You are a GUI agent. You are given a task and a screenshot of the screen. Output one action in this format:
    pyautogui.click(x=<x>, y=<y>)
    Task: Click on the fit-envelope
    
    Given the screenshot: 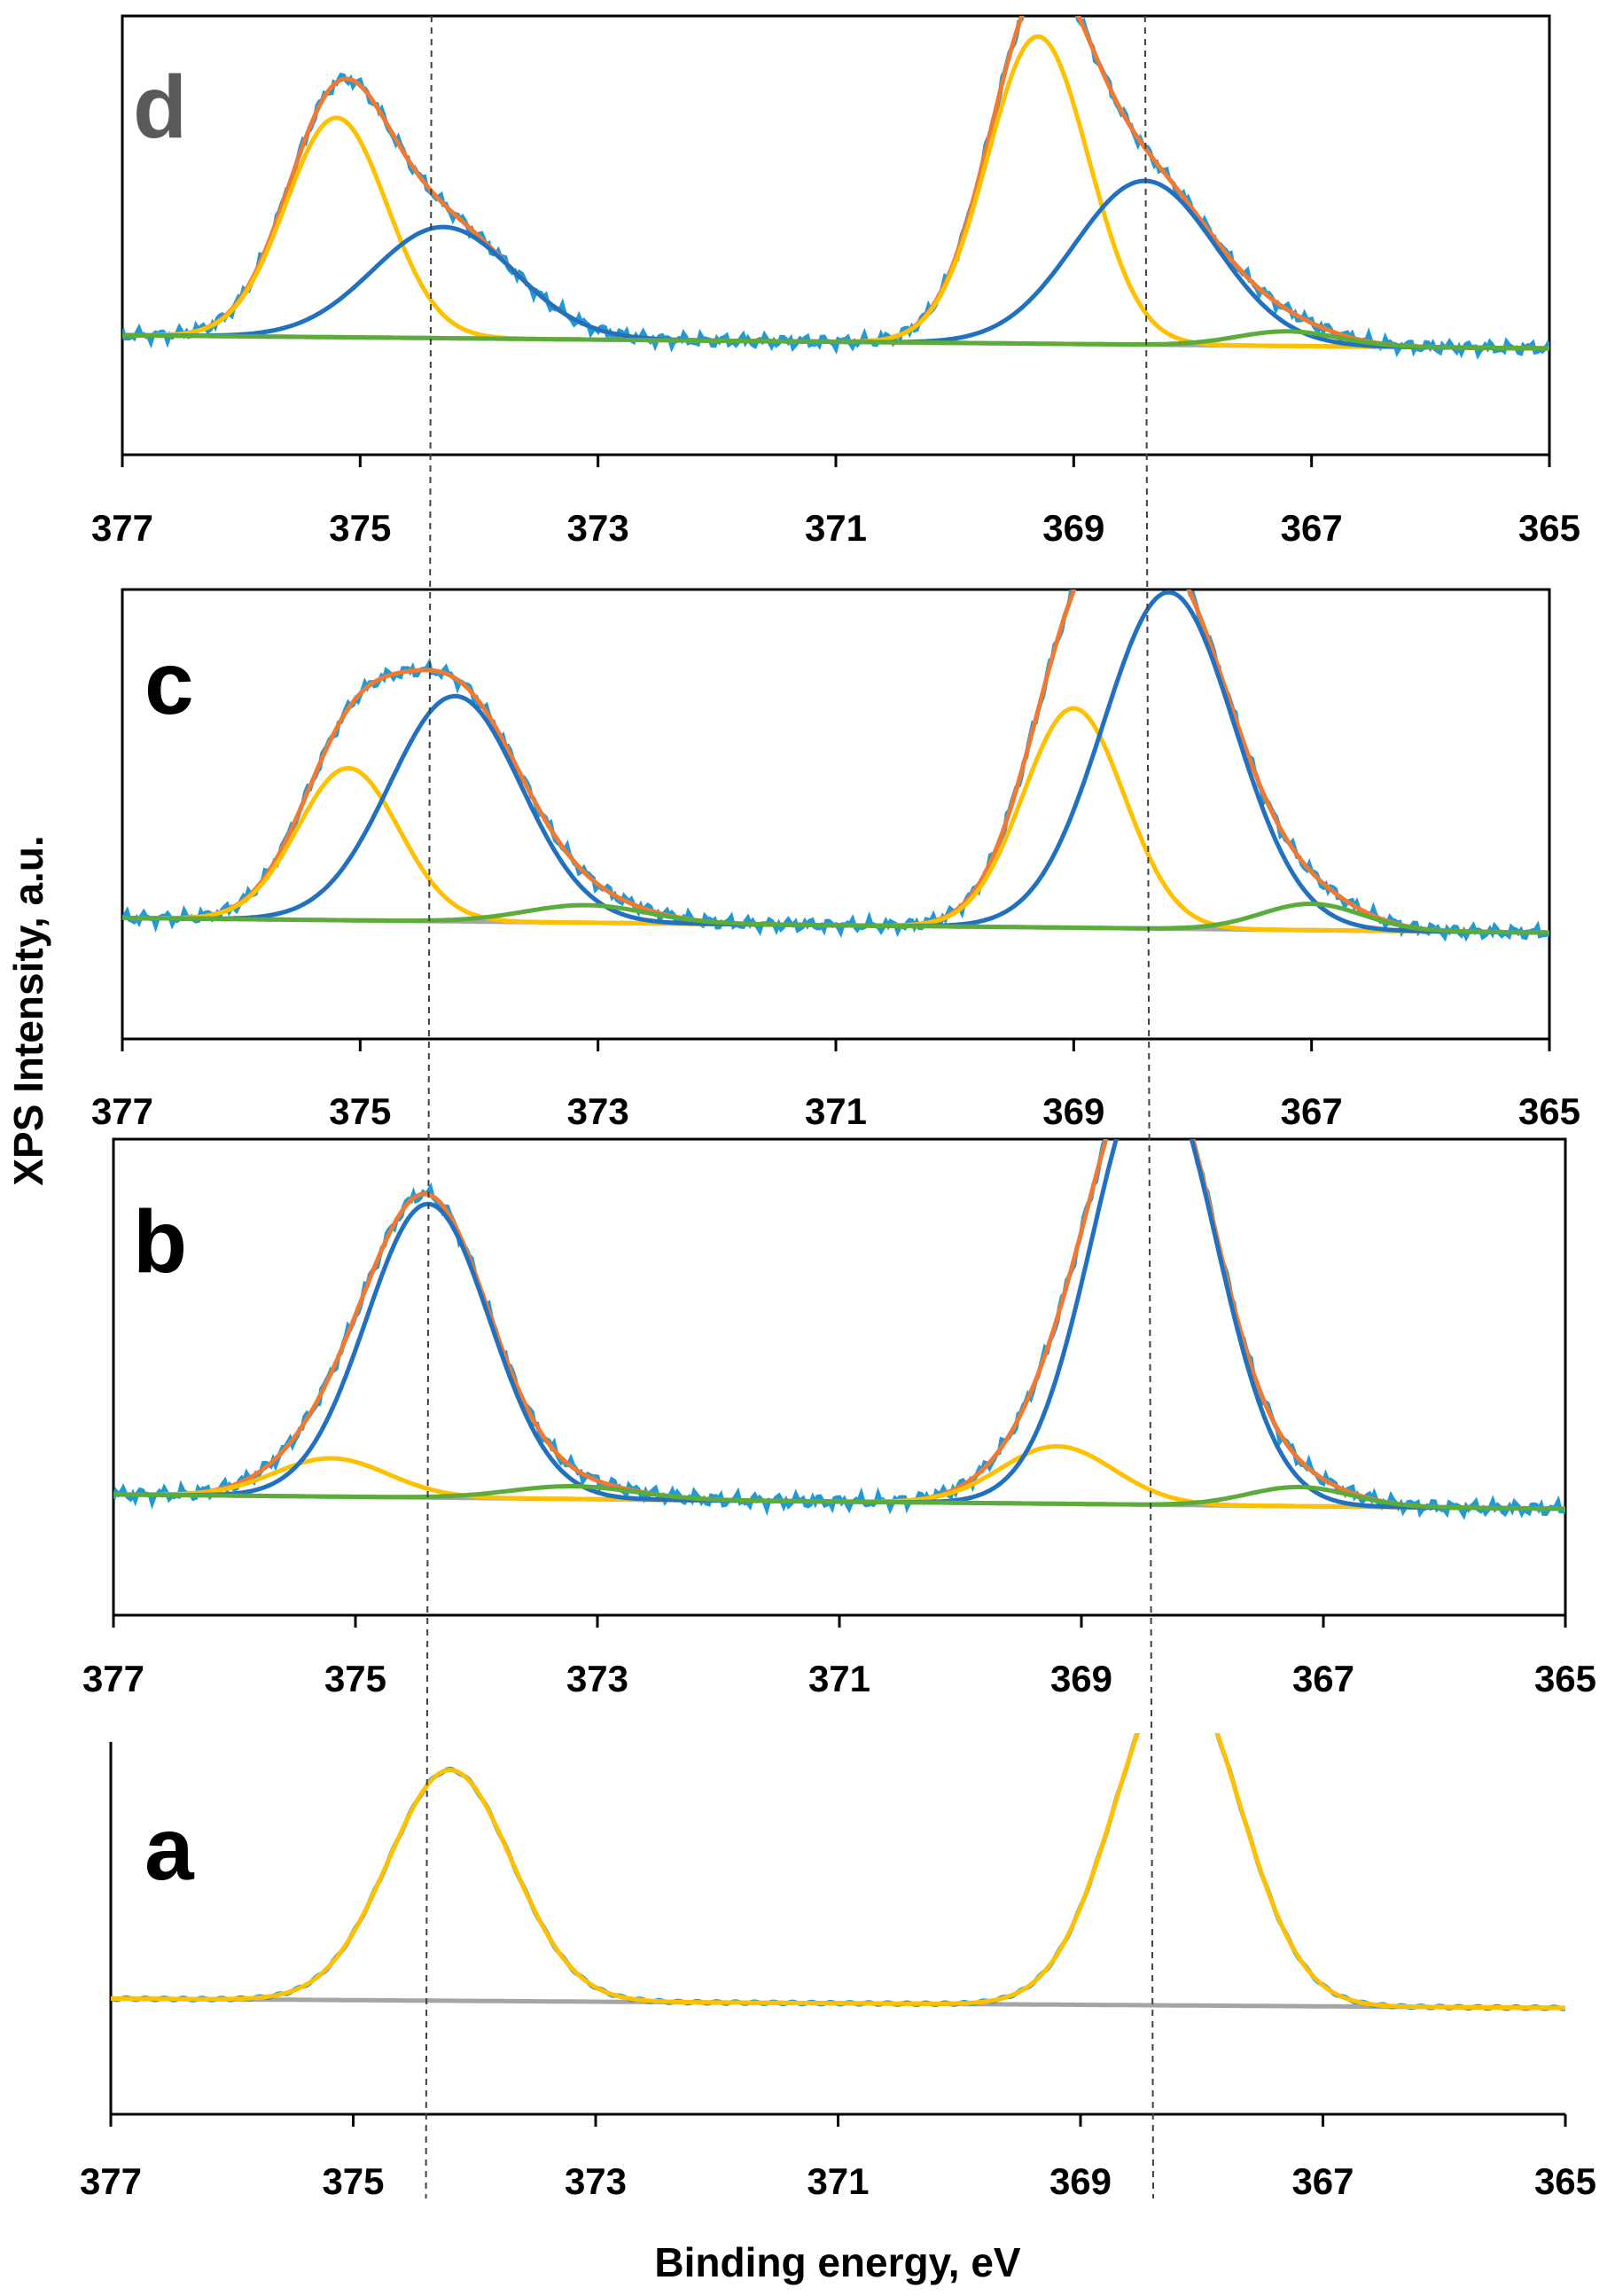 What is the action you would take?
    pyautogui.click(x=835, y=183)
    